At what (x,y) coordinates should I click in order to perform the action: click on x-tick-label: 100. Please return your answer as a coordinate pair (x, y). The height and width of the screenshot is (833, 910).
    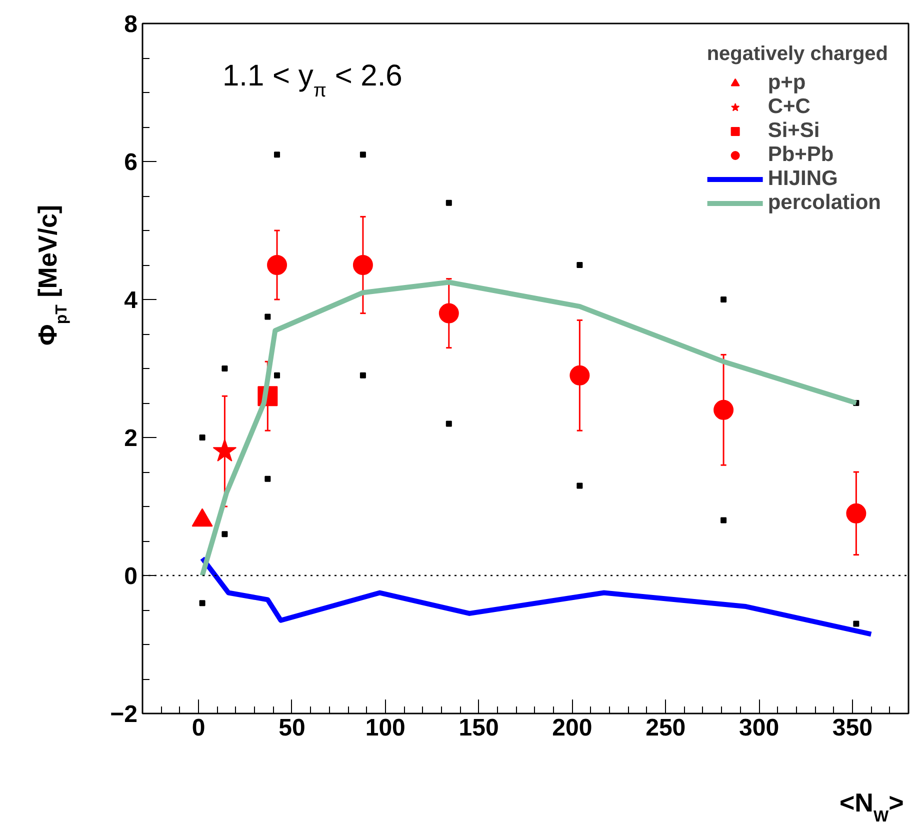
    Looking at the image, I should click on (385, 728).